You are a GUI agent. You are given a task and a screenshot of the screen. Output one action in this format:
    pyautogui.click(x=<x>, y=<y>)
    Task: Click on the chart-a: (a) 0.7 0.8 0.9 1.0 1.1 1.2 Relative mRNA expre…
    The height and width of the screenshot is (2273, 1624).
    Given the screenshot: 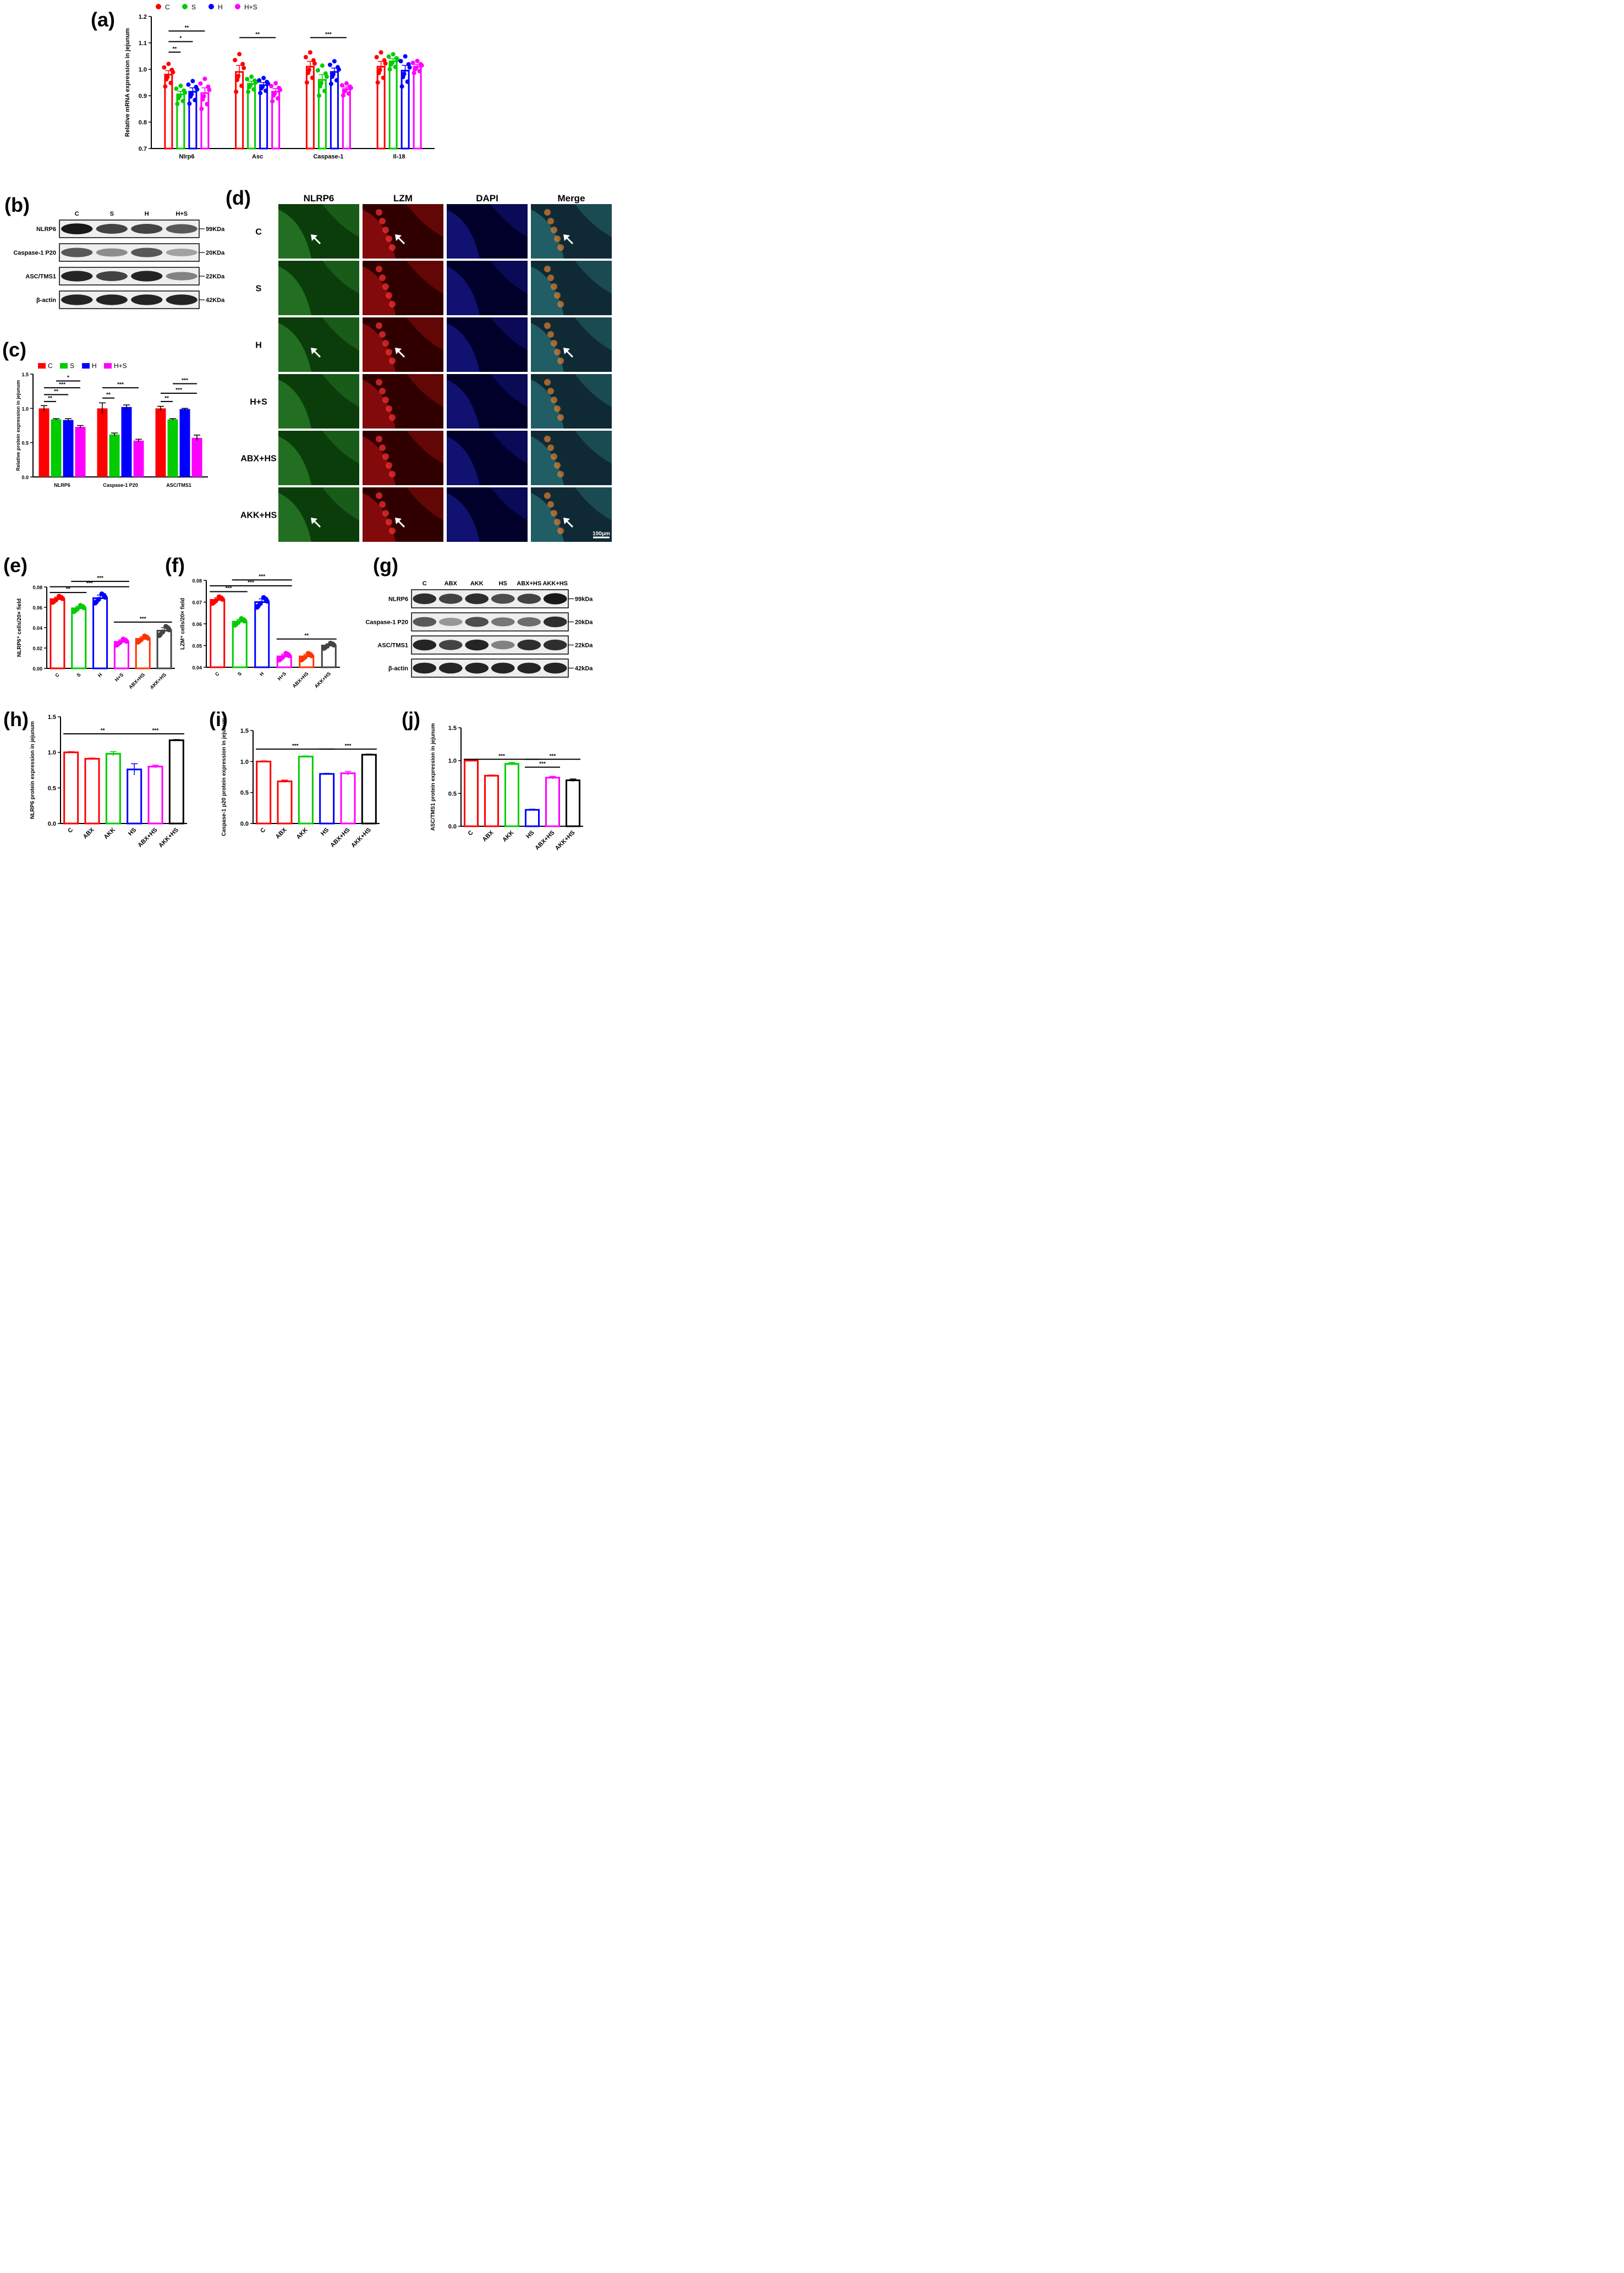 What is the action you would take?
    pyautogui.click(x=263, y=81)
    